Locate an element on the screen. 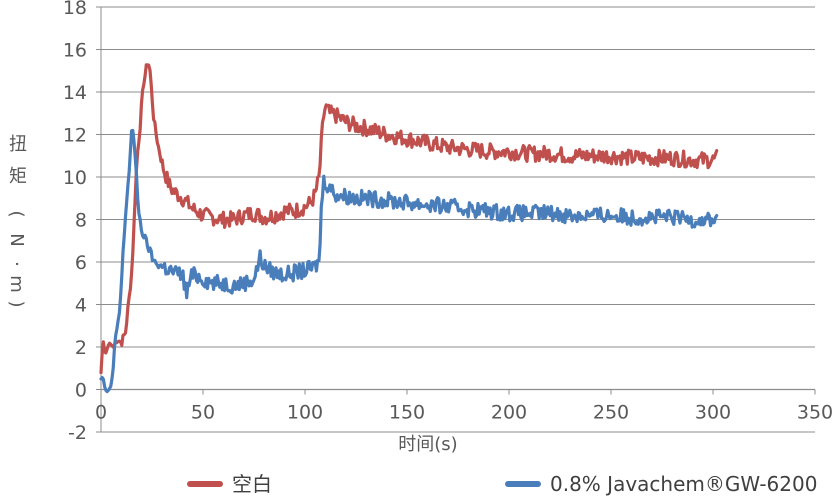  y-title-char-4: · is located at coordinates (16, 264).